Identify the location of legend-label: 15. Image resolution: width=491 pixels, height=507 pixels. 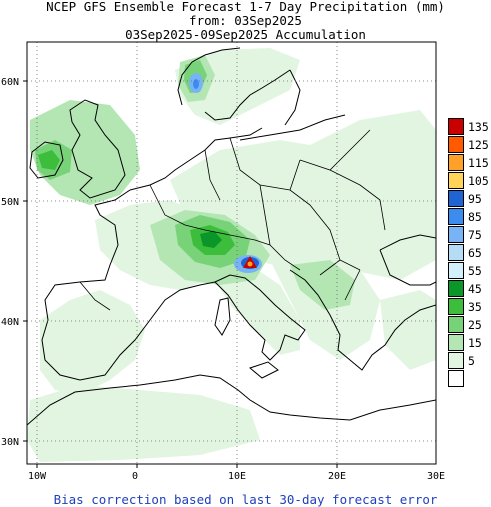
(475, 343).